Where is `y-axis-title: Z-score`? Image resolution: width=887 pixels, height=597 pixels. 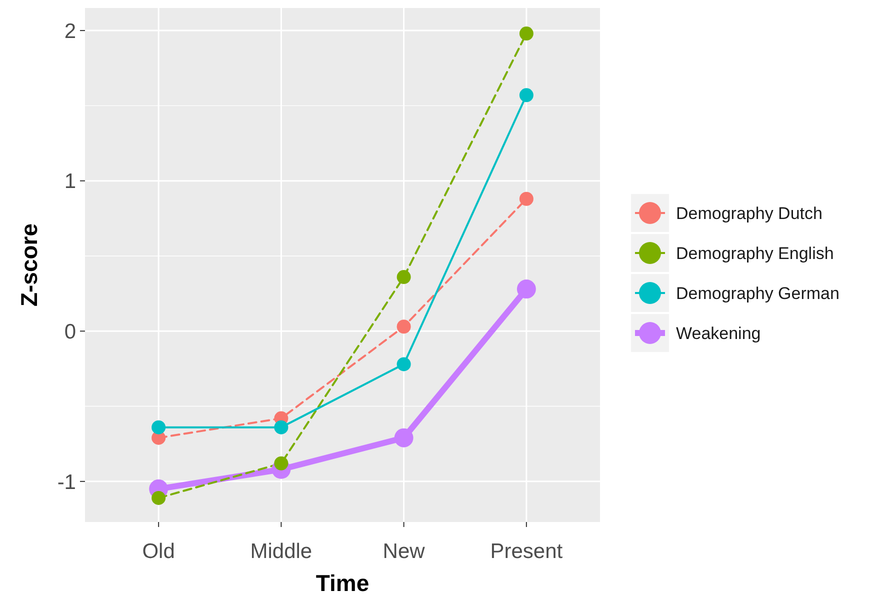
y-axis-title: Z-score is located at coordinates (29, 265).